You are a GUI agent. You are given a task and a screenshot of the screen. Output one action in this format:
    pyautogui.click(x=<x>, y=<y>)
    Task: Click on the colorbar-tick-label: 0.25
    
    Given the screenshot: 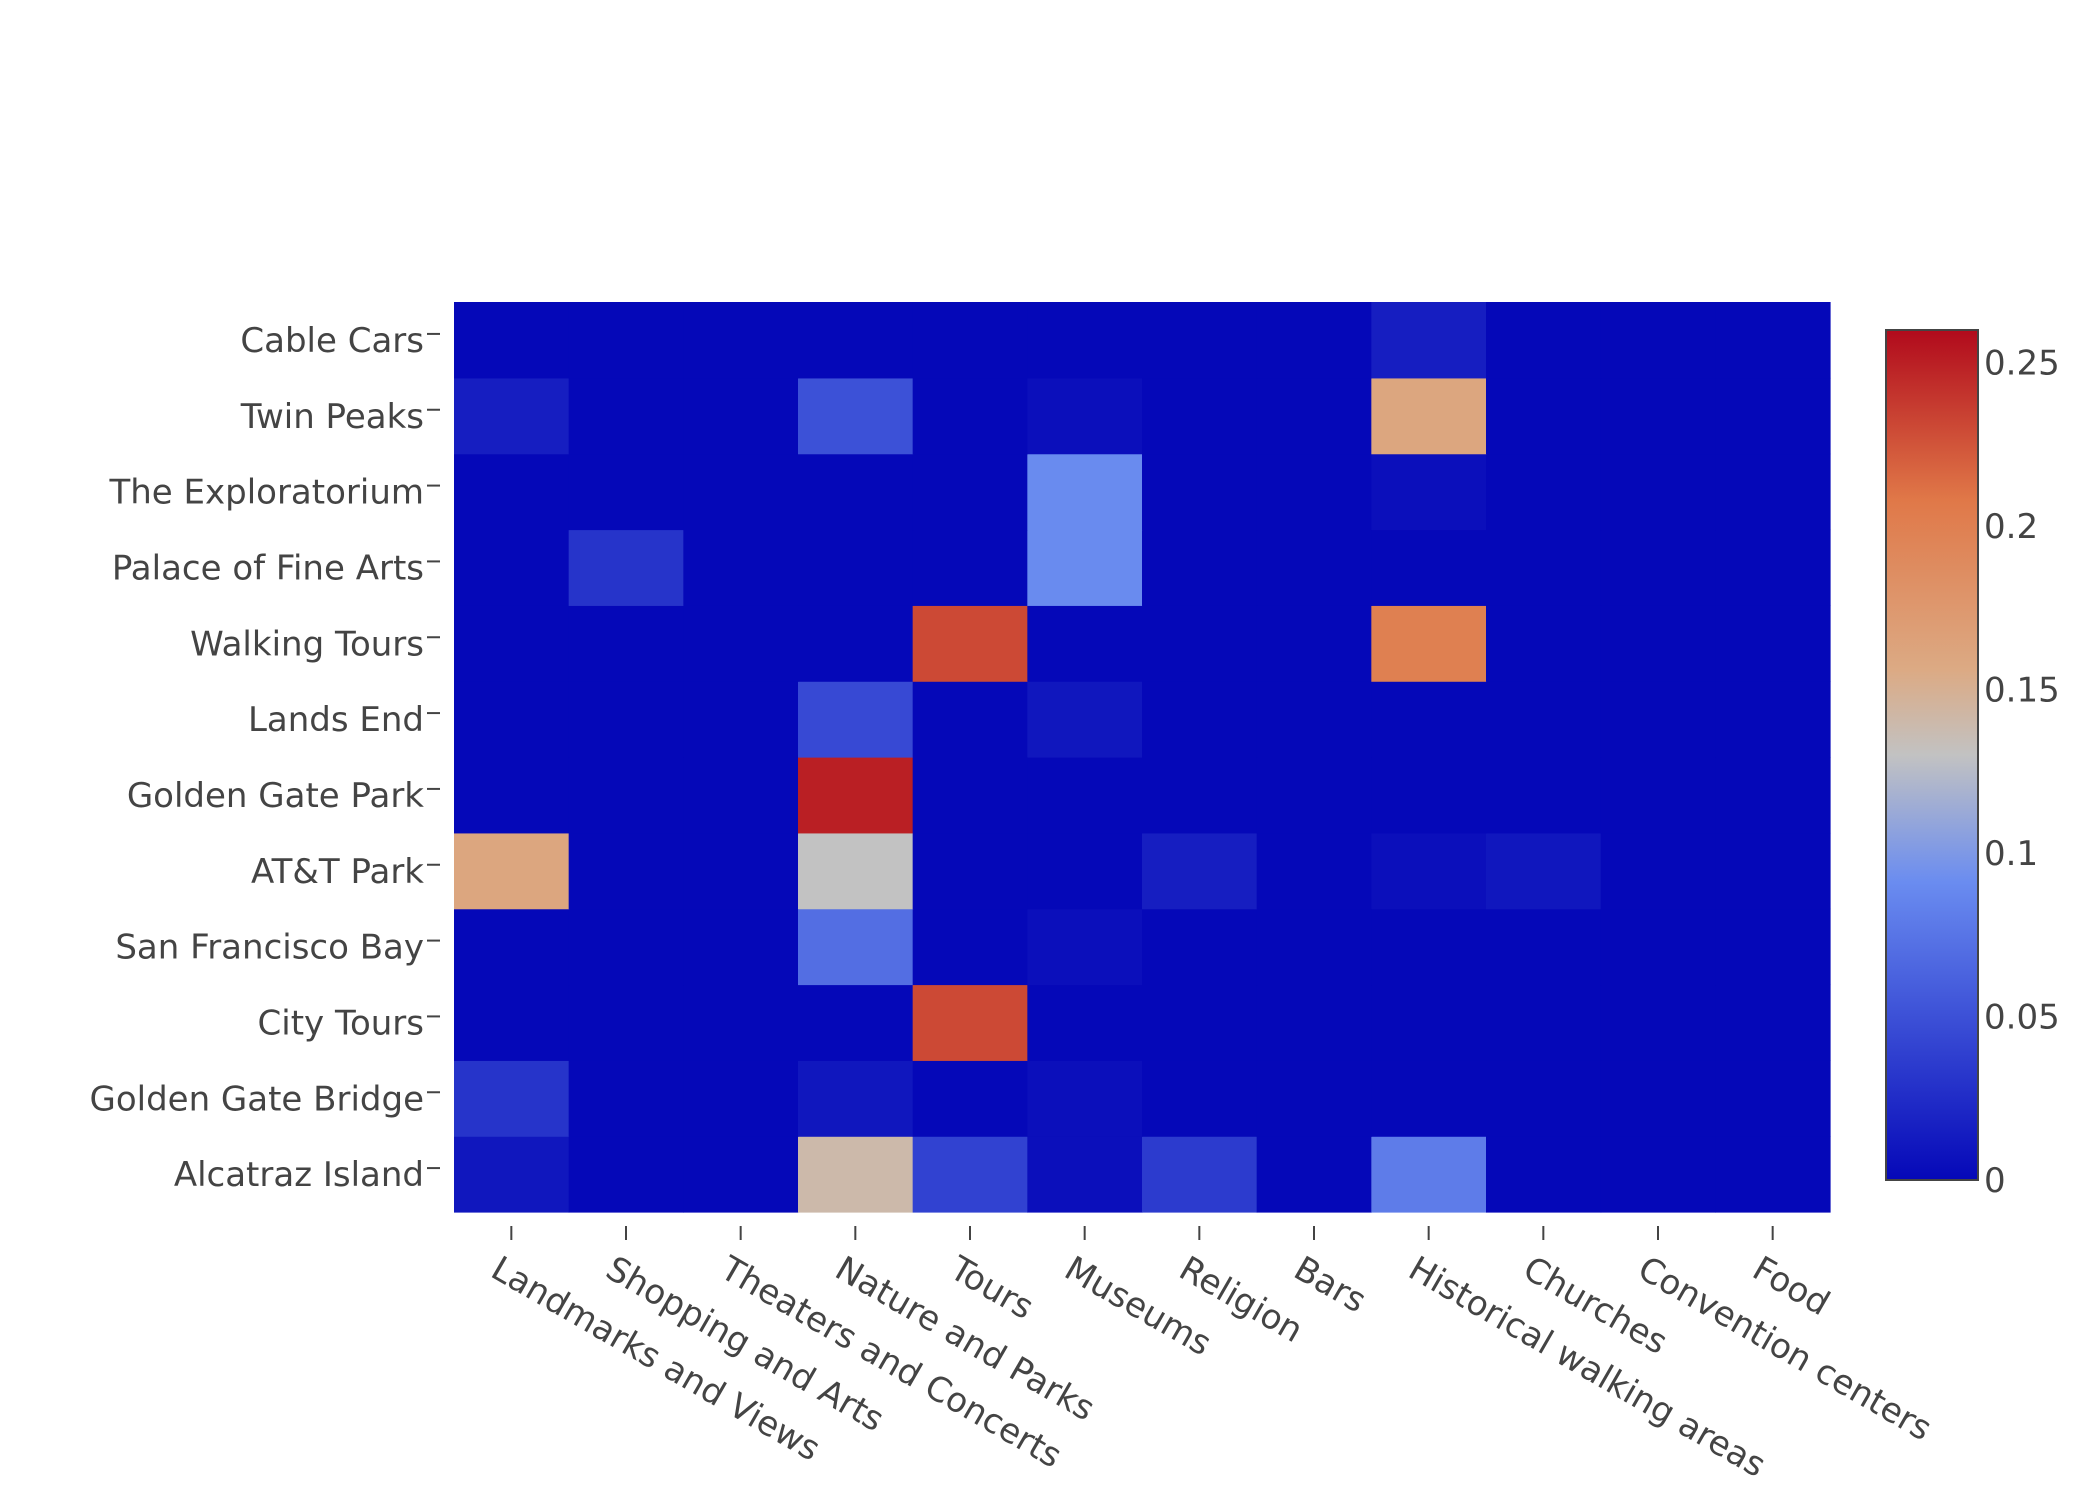 What is the action you would take?
    pyautogui.click(x=2022, y=364)
    